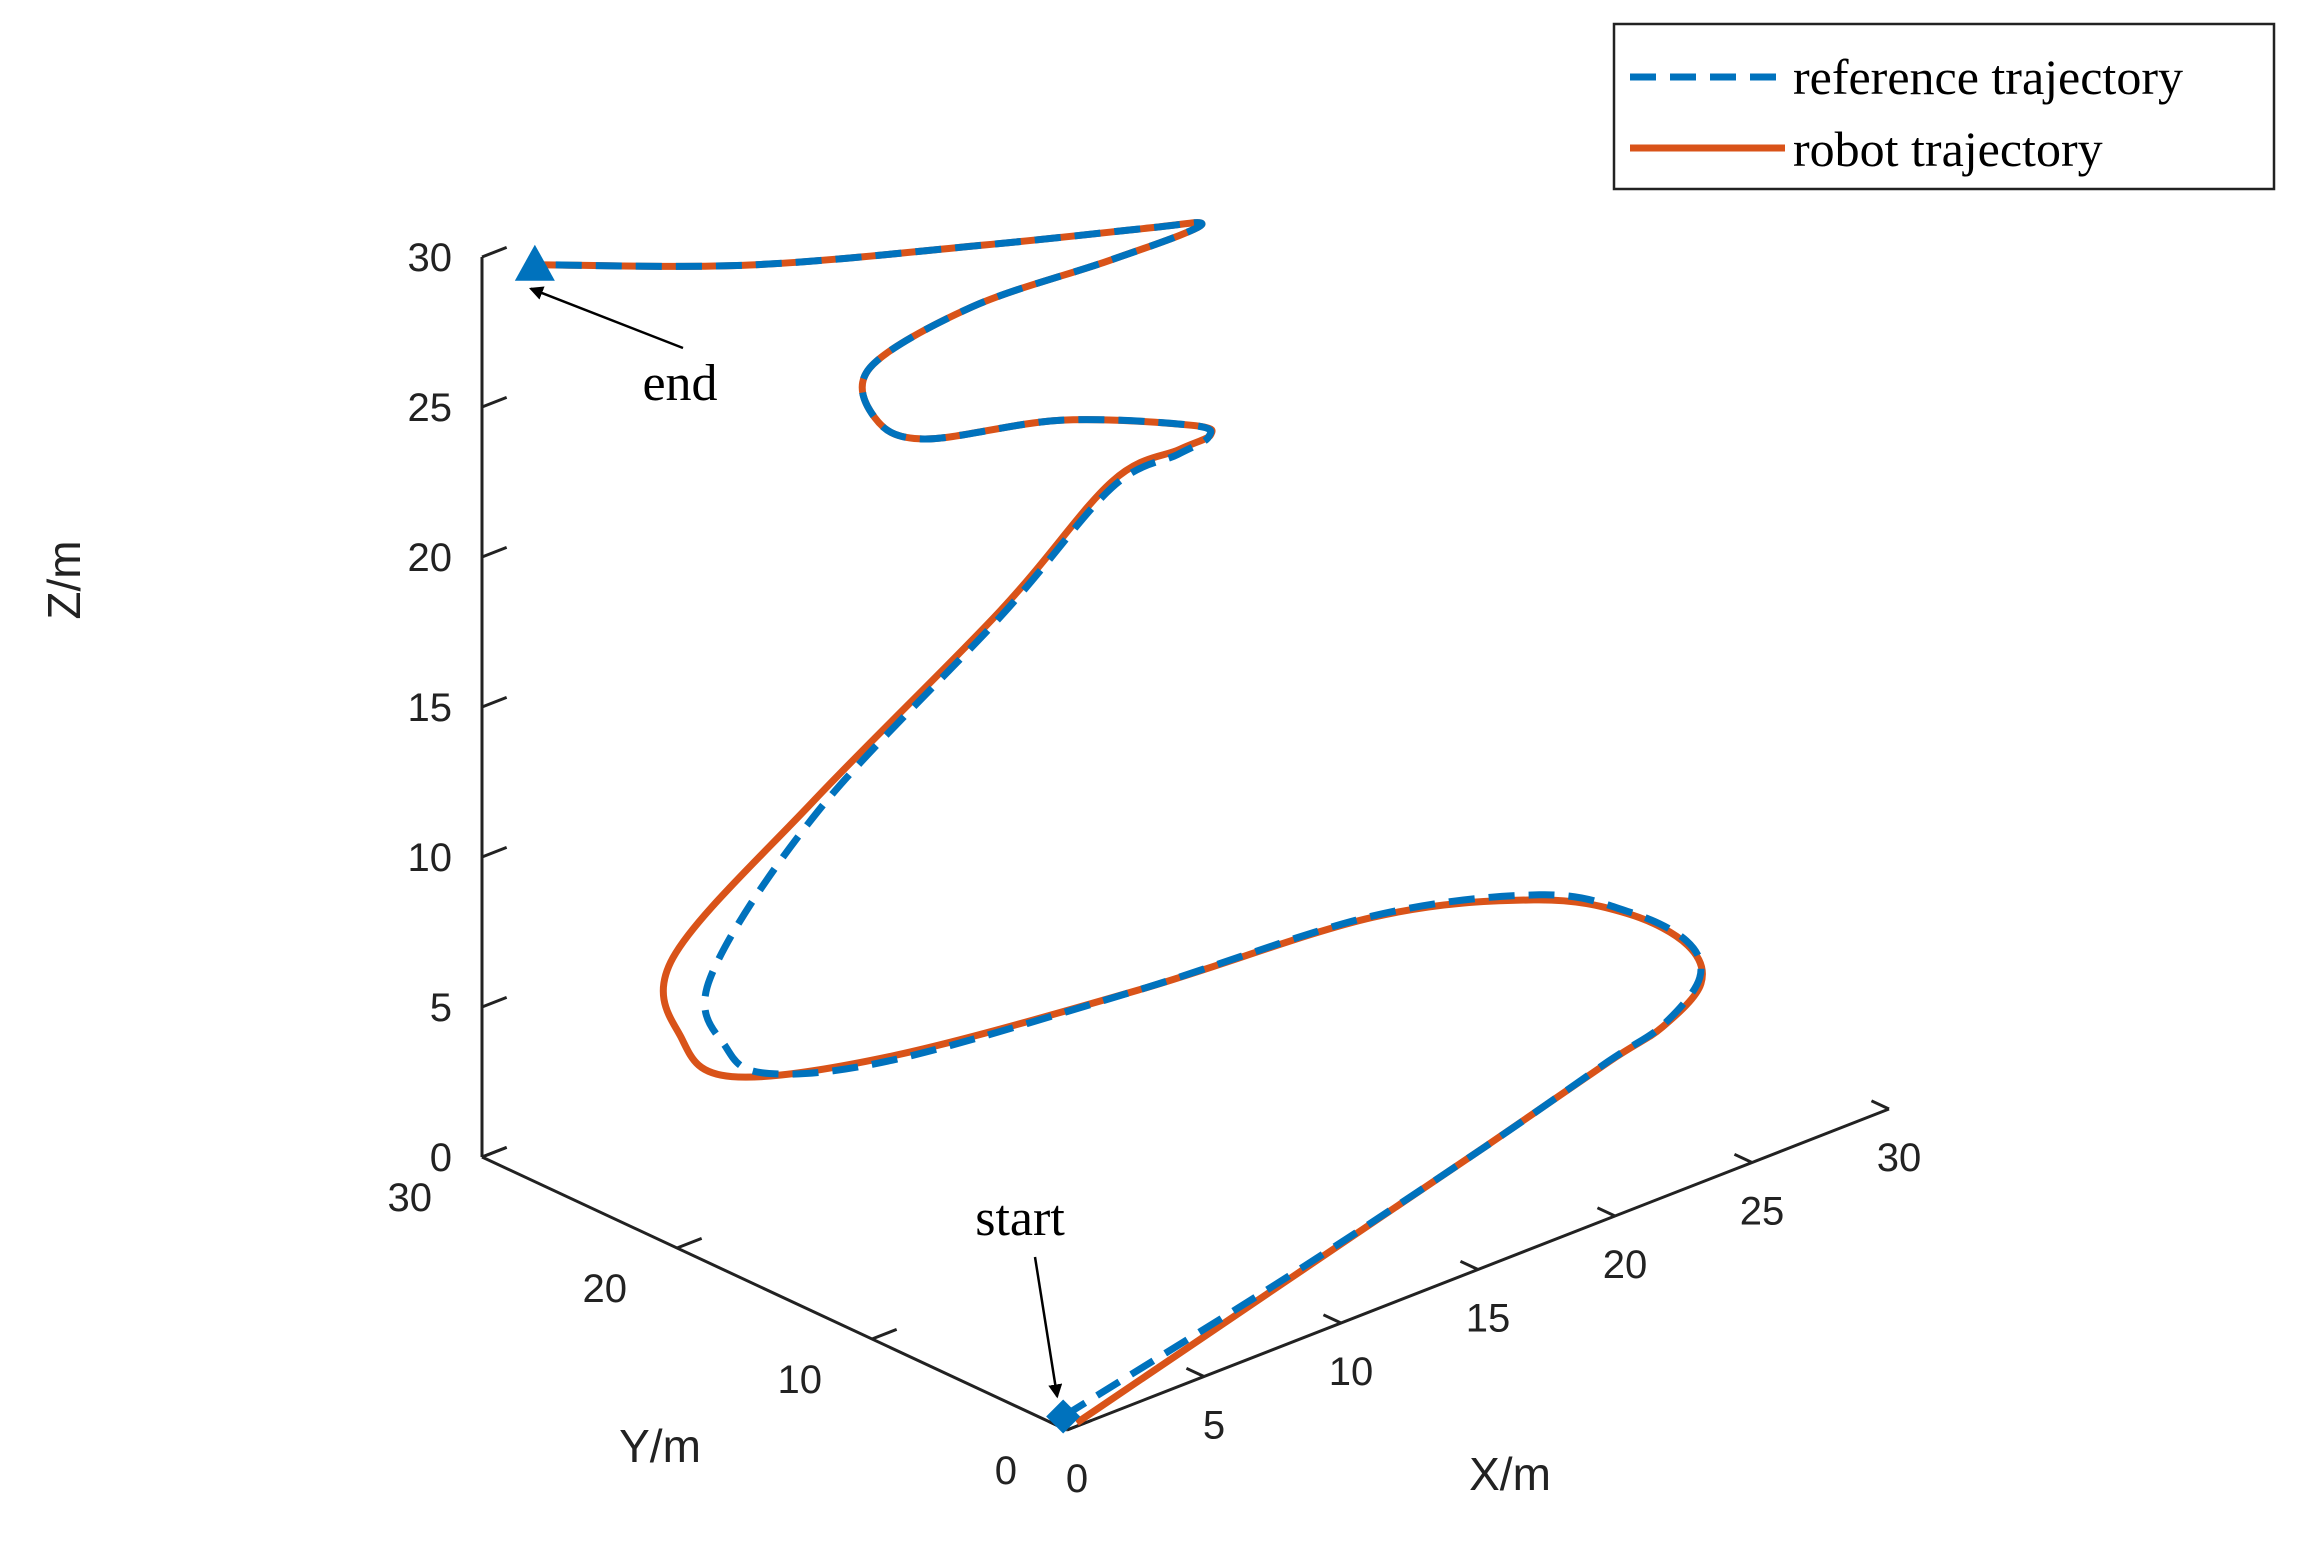 This screenshot has height=1550, width=2304. I want to click on start-arrow, so click(1048, 1327).